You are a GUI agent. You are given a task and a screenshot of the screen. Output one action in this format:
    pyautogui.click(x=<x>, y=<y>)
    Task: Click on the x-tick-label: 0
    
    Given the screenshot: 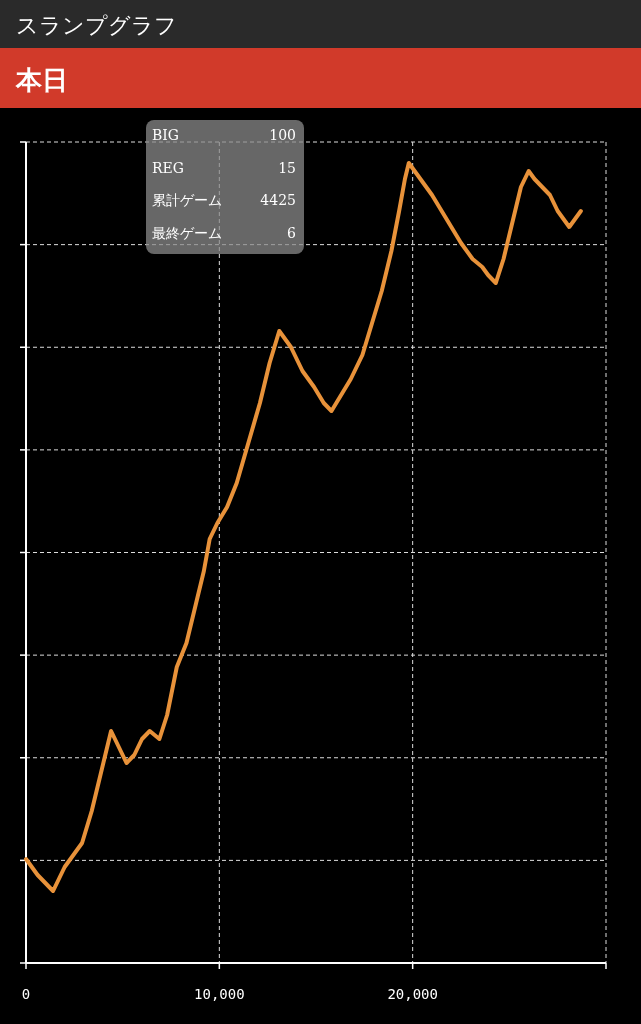 What is the action you would take?
    pyautogui.click(x=26, y=994)
    